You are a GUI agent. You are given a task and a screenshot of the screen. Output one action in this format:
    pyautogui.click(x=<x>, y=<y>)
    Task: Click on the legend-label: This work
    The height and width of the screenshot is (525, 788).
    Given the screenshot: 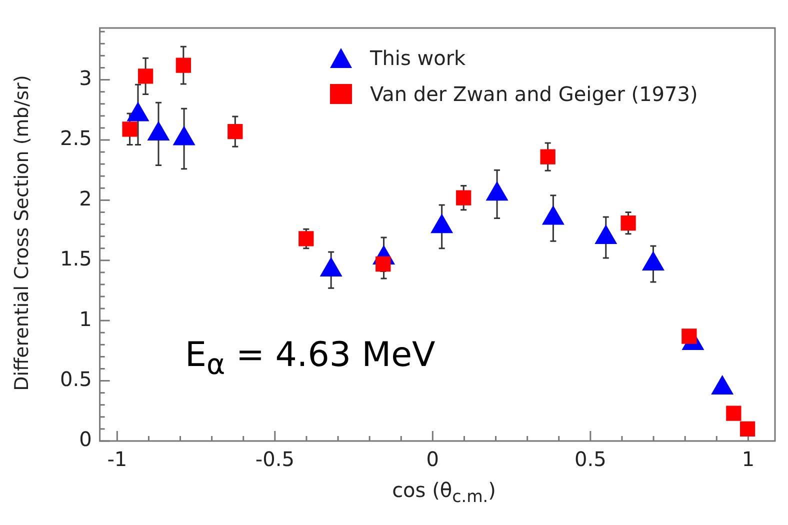 What is the action you would take?
    pyautogui.click(x=418, y=58)
    